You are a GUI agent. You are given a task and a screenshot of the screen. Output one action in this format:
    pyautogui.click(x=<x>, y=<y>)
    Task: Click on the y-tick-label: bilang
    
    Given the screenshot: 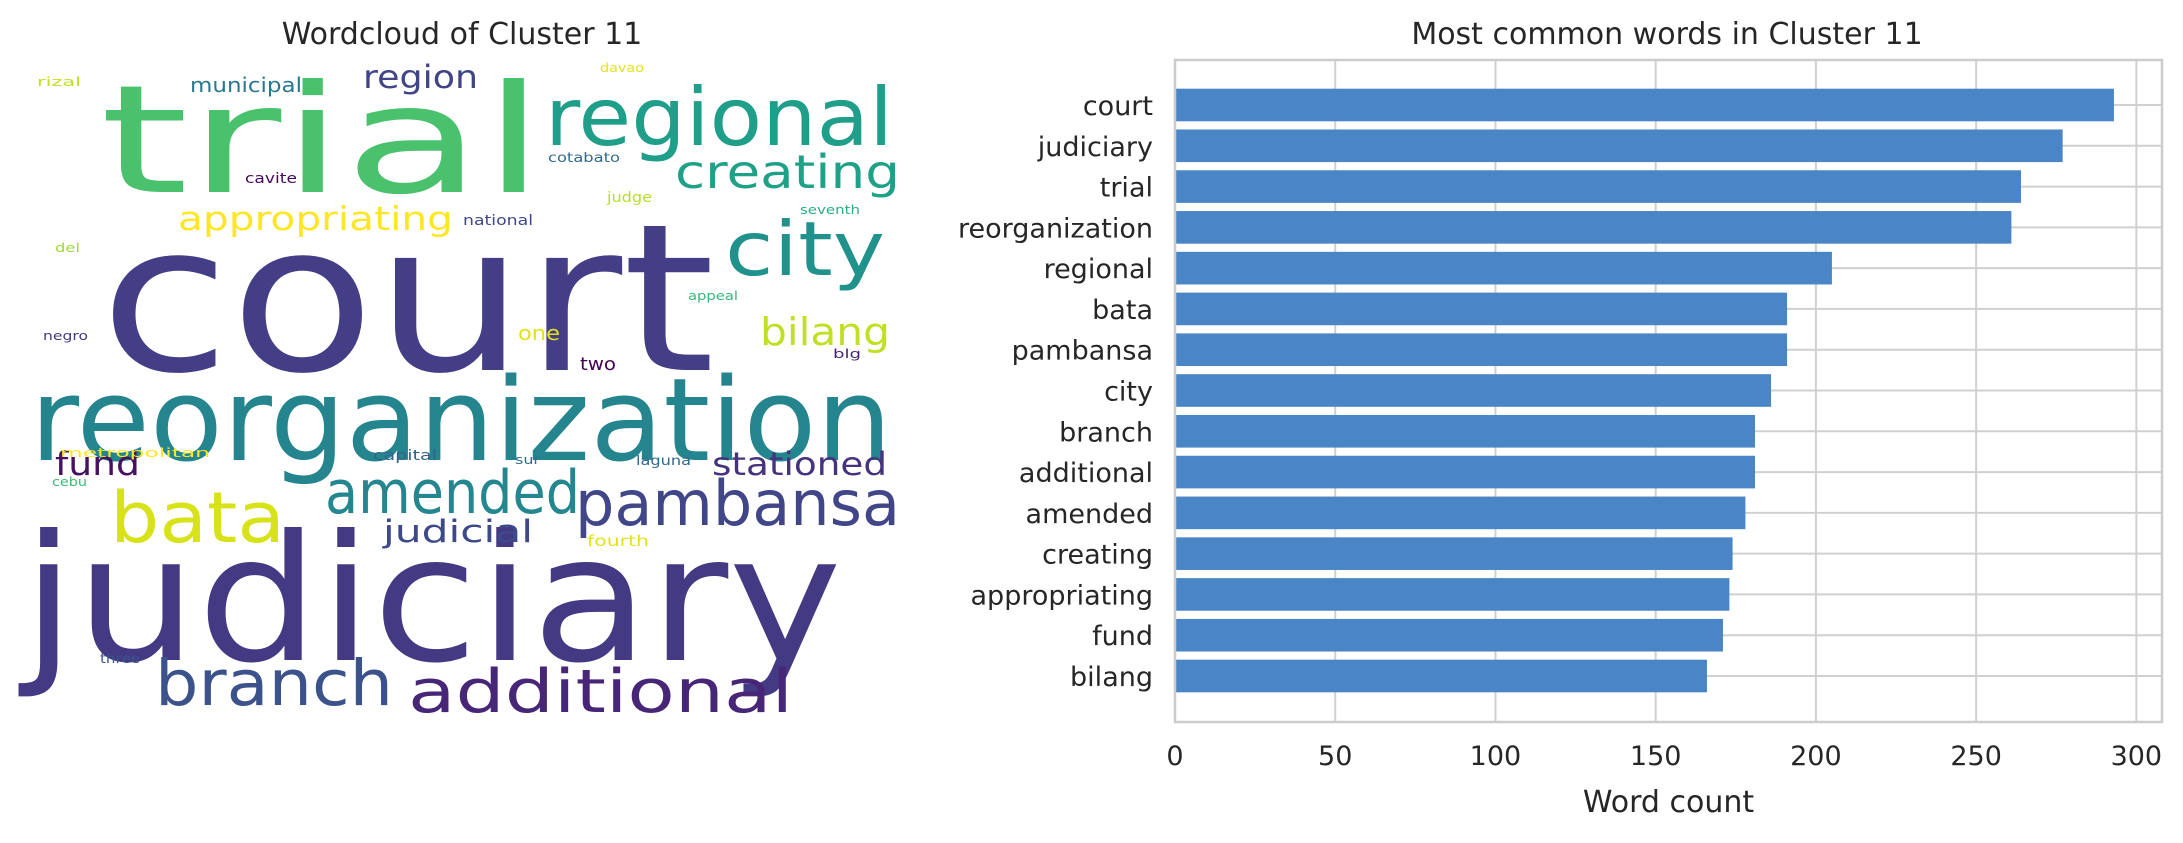 What is the action you would take?
    pyautogui.click(x=1111, y=677)
    